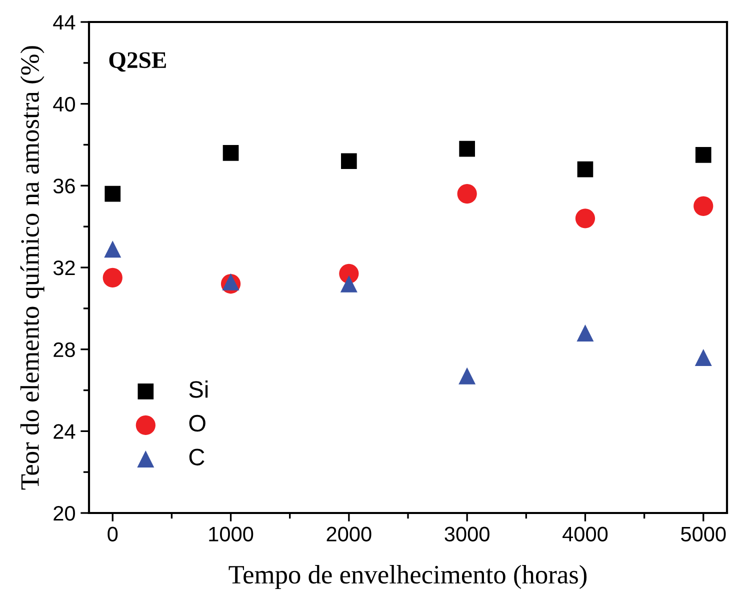 Image resolution: width=730 pixels, height=597 pixels. Describe the element at coordinates (349, 534) in the screenshot. I see `x-tick-label: 2000` at that location.